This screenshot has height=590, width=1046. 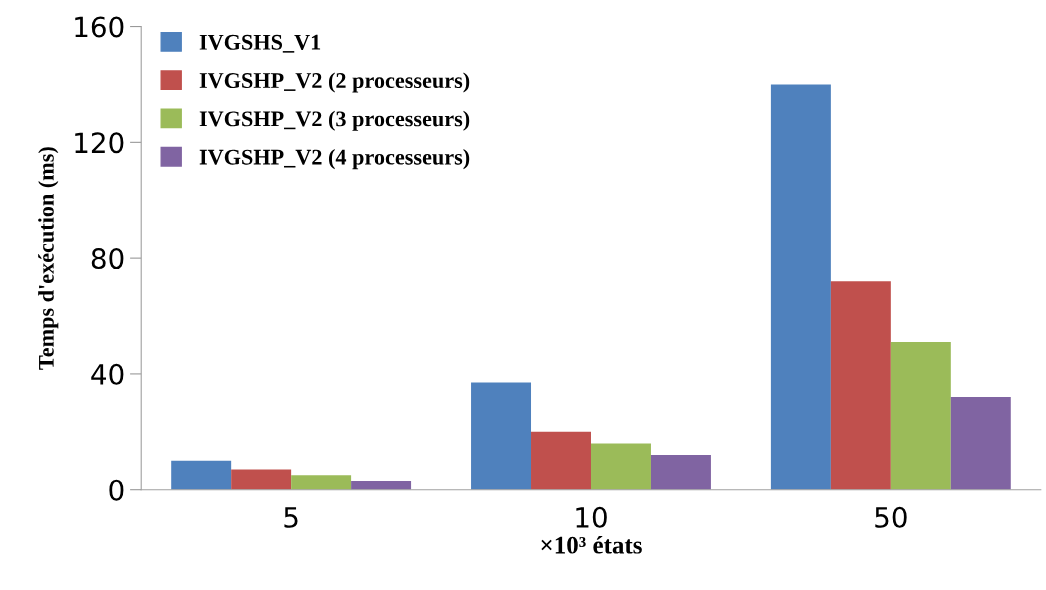 I want to click on y-axis-title: Temps d'exécution (ms), so click(x=48, y=258).